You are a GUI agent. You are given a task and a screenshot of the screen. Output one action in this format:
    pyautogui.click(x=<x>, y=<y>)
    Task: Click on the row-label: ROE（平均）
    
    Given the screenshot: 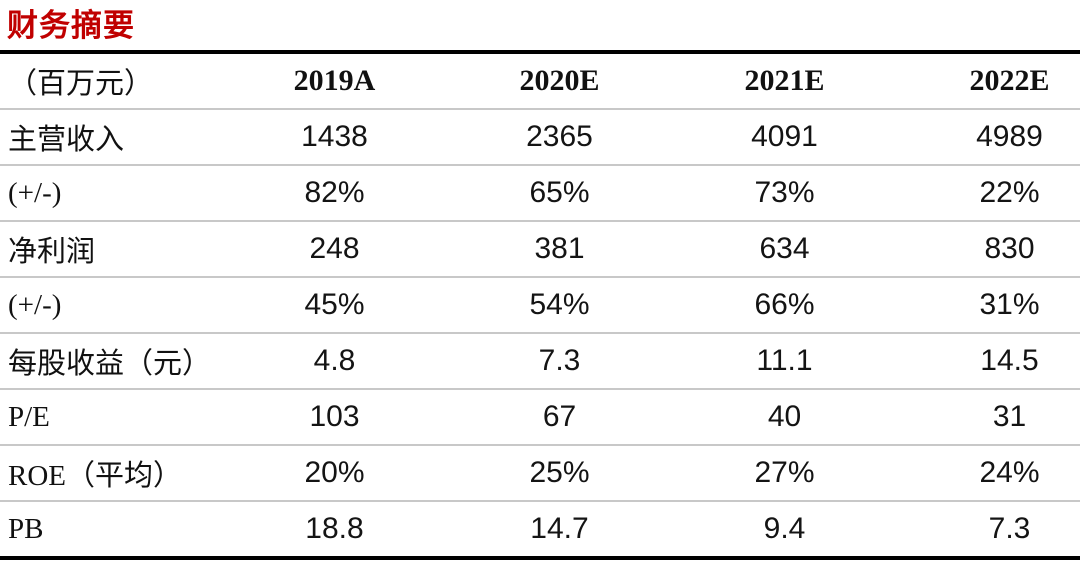 What is the action you would take?
    pyautogui.click(x=111, y=472)
    